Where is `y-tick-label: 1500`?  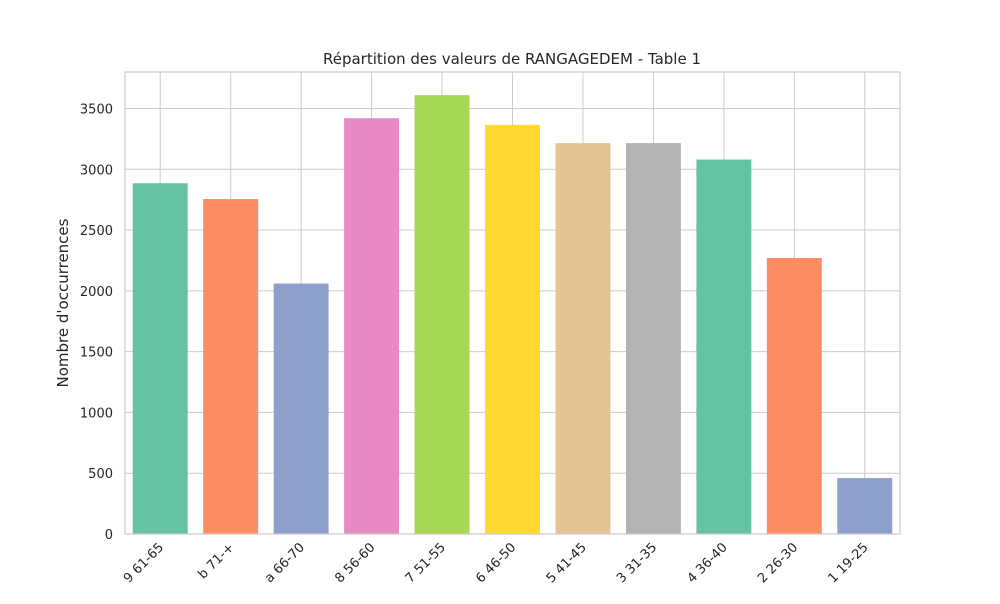 y-tick-label: 1500 is located at coordinates (96, 353).